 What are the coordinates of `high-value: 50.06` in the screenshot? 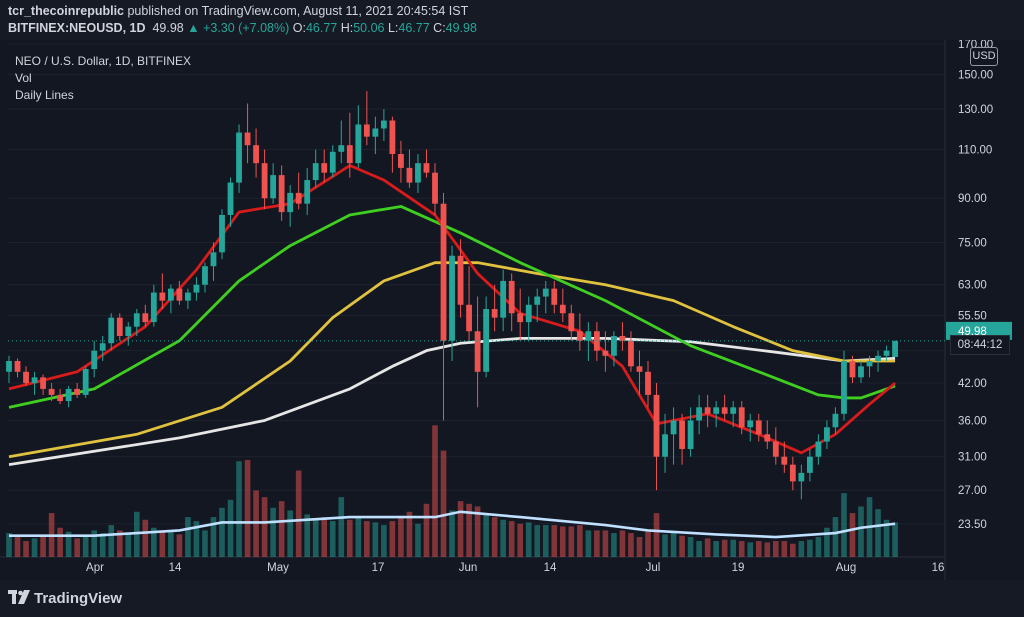 It's located at (369, 28).